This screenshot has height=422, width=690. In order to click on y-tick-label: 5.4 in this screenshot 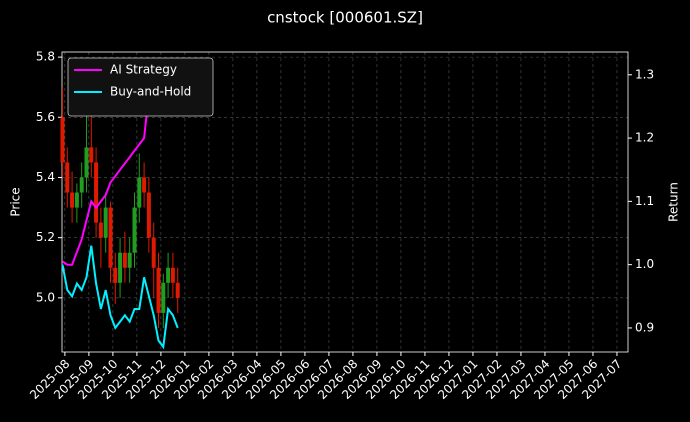, I will do `click(45, 177)`.